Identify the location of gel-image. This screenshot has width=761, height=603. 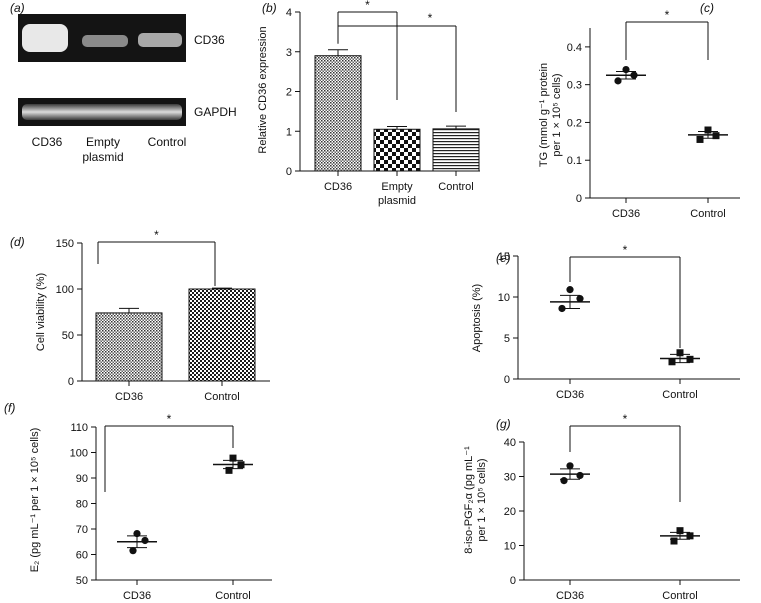
(102, 70).